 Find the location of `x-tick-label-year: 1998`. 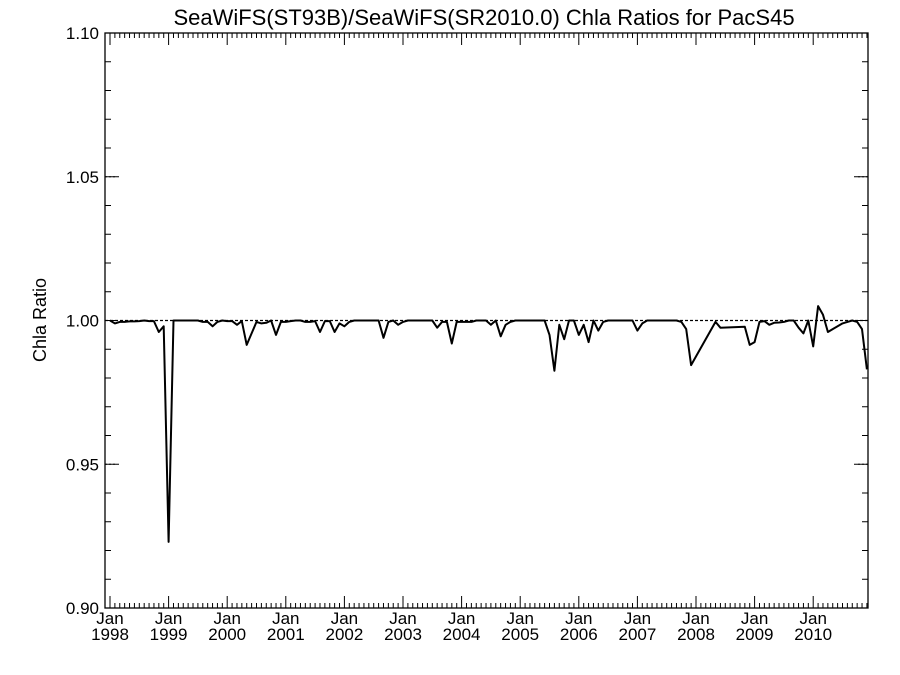

x-tick-label-year: 1998 is located at coordinates (110, 634).